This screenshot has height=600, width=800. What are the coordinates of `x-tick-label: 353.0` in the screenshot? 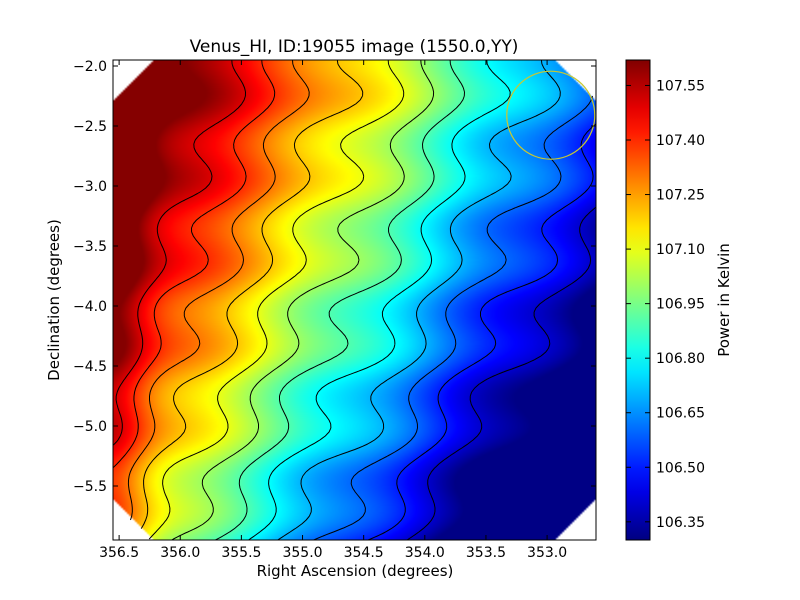 It's located at (547, 553).